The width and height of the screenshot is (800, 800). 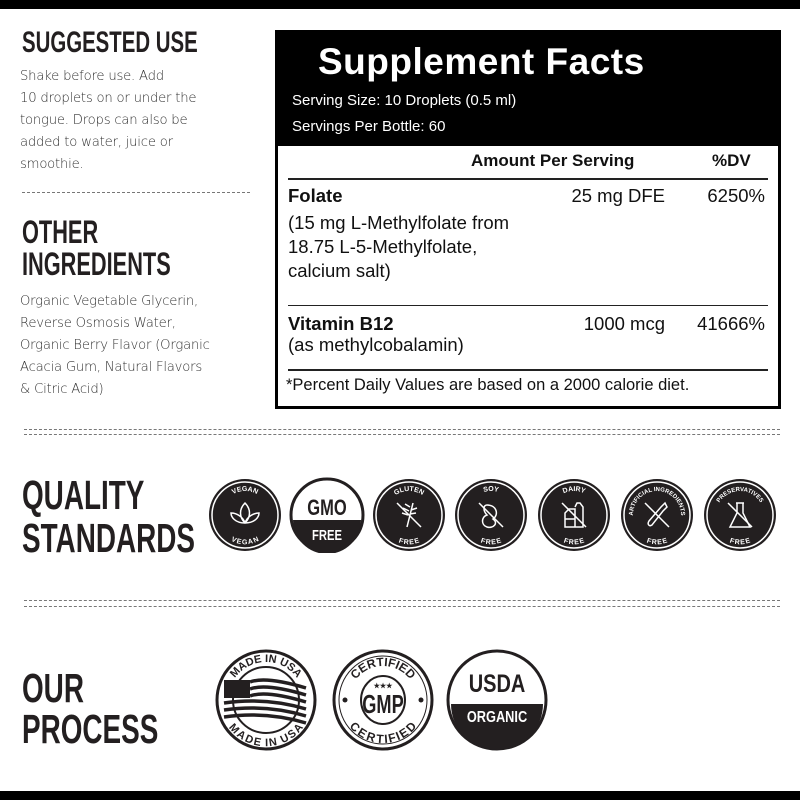 What do you see at coordinates (491, 490) in the screenshot?
I see `badge-text: SOY` at bounding box center [491, 490].